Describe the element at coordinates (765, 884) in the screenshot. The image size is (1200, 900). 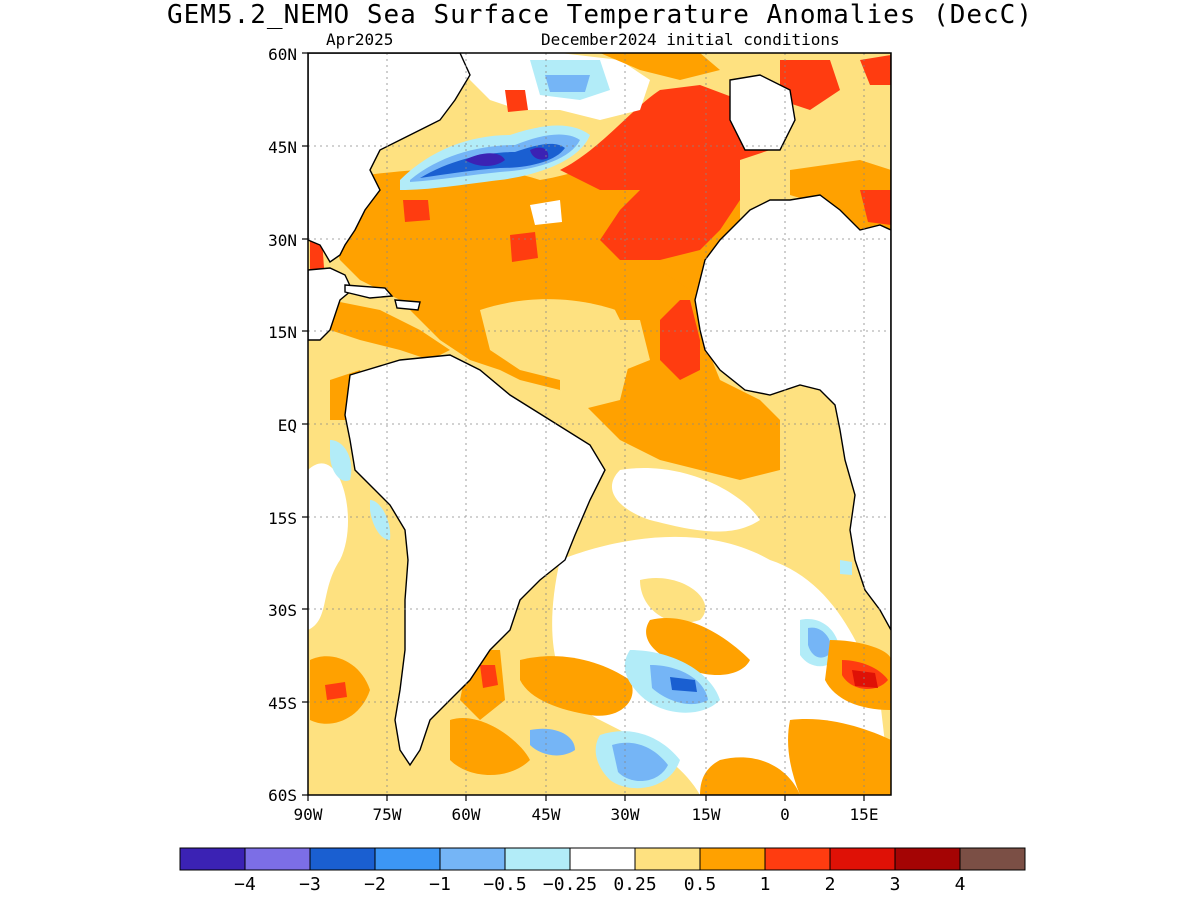
I see `colorbar-label: 1` at that location.